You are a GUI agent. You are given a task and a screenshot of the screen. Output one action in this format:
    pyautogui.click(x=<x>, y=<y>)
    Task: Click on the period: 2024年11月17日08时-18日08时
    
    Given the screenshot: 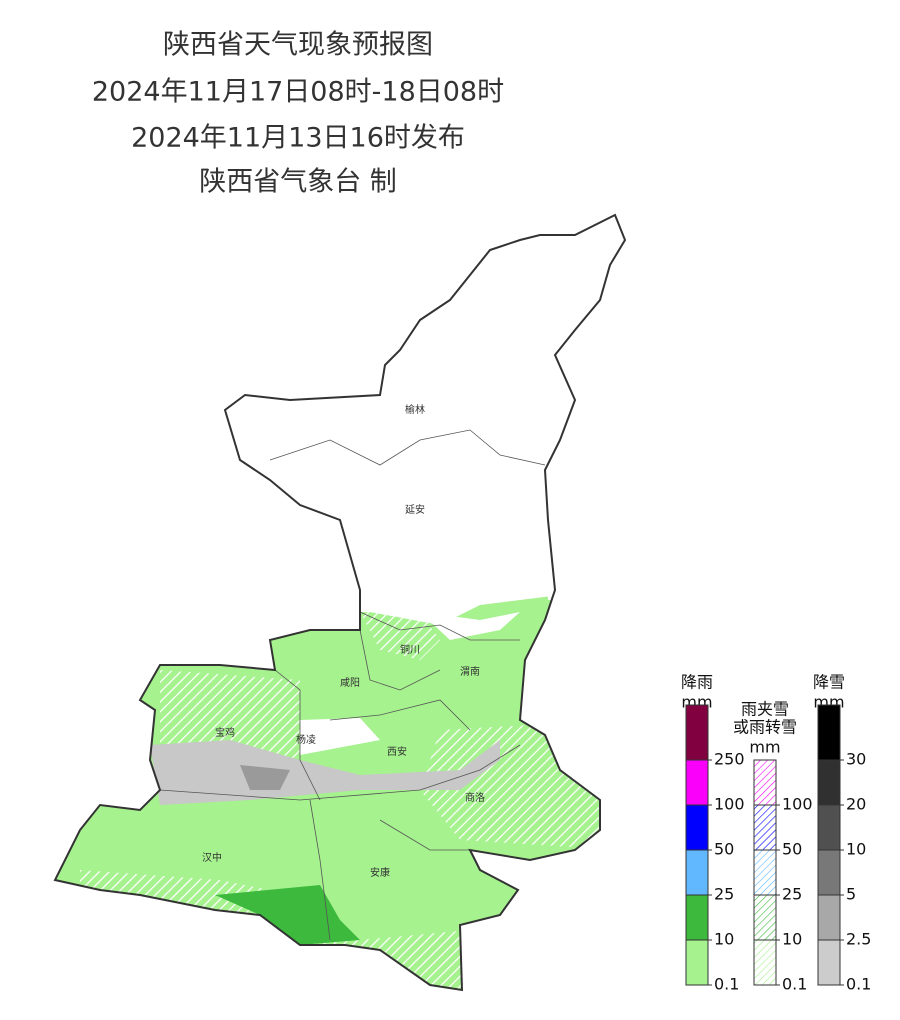 What is the action you would take?
    pyautogui.click(x=298, y=92)
    